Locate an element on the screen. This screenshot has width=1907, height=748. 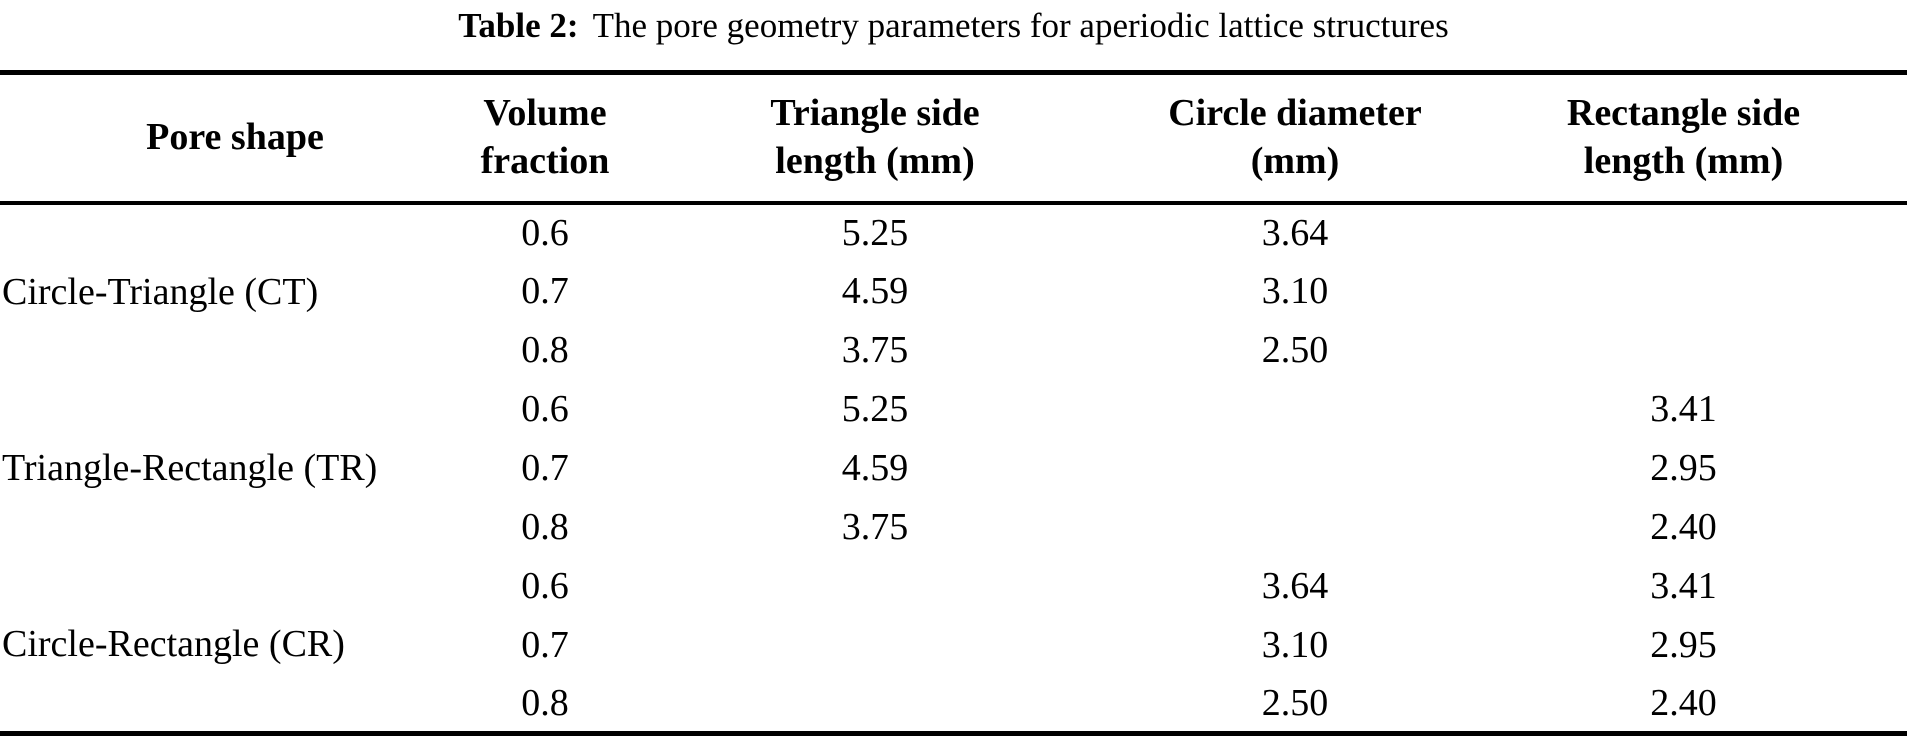
table-row: Circle-Rectangle (CR) 0.6 3.64 3.41 is located at coordinates (953, 611).